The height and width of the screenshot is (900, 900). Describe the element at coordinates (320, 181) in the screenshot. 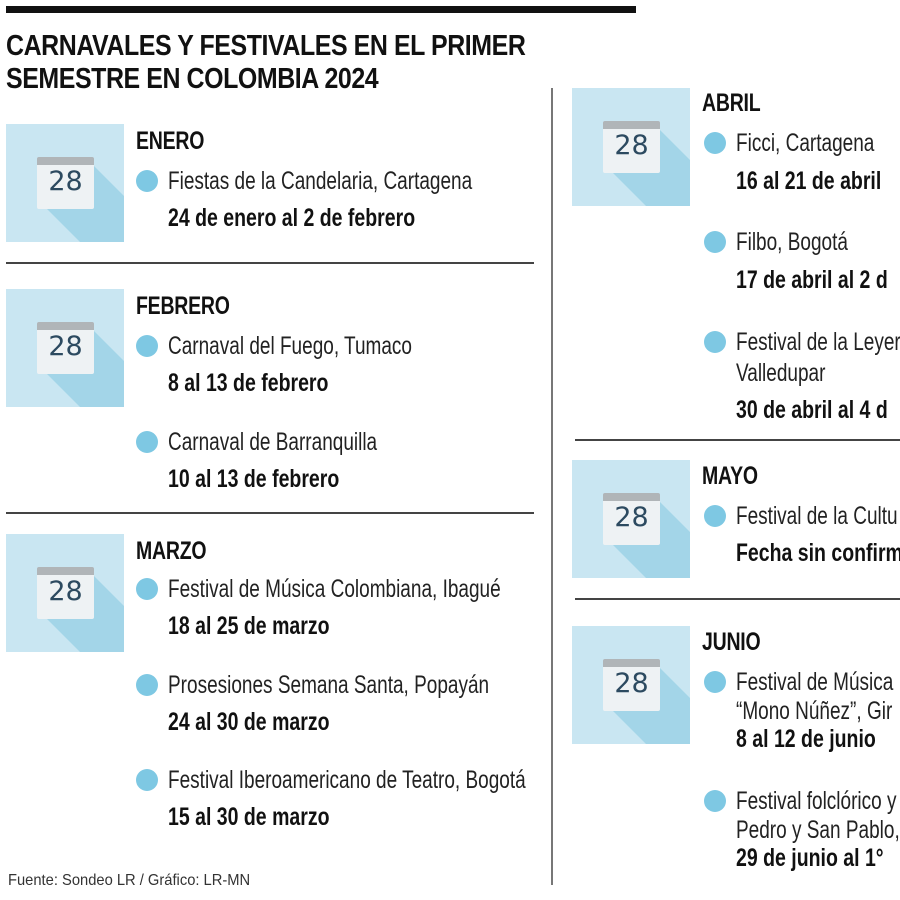

I see `event-name: Fiestas de la Candelaria, Cartagena` at that location.